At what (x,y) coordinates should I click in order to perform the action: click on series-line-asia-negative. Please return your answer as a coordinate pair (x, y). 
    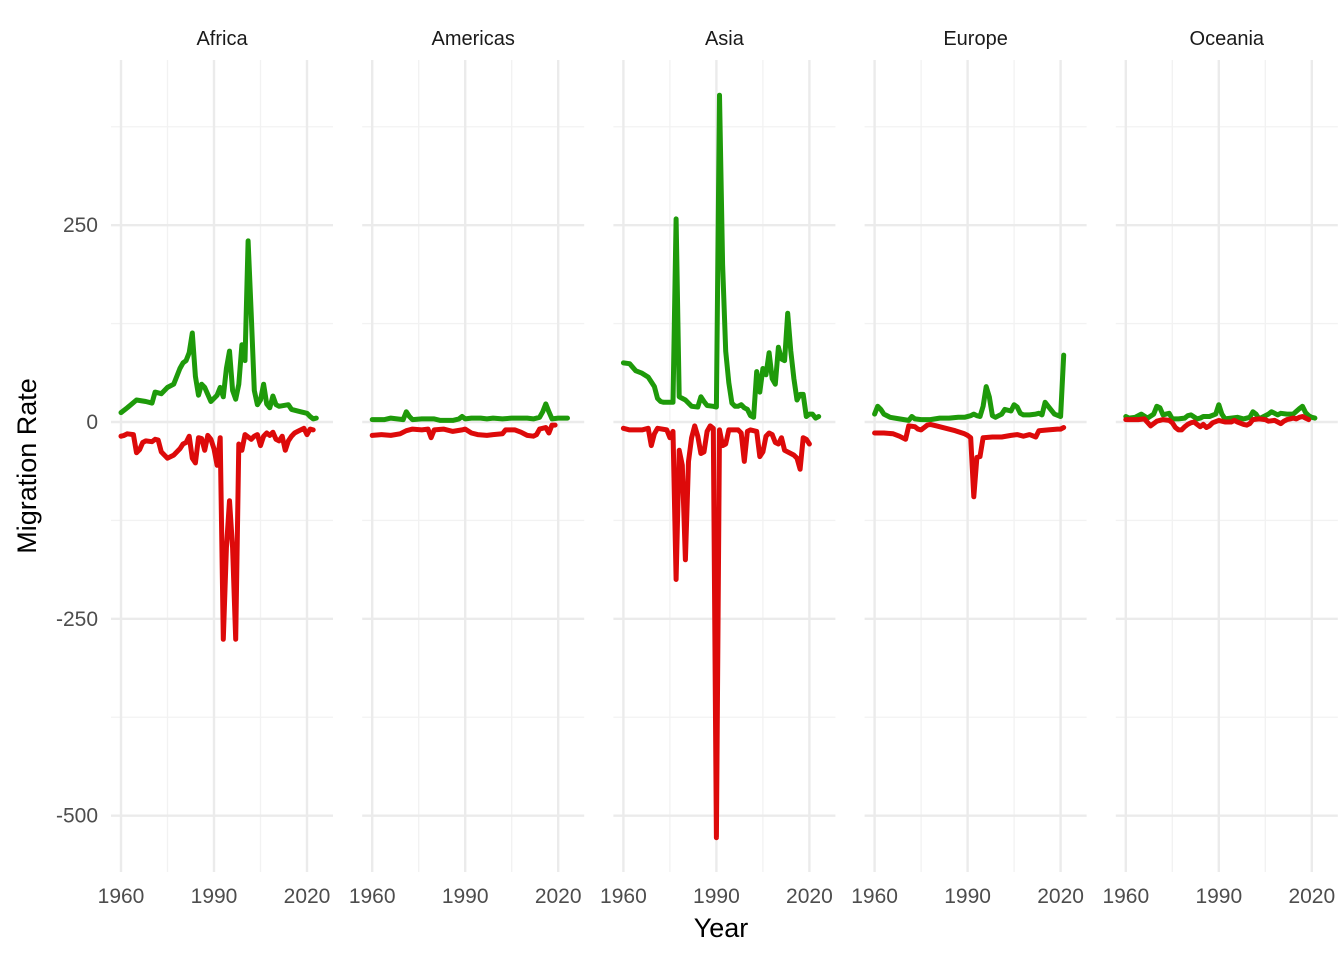
    Looking at the image, I should click on (716, 632).